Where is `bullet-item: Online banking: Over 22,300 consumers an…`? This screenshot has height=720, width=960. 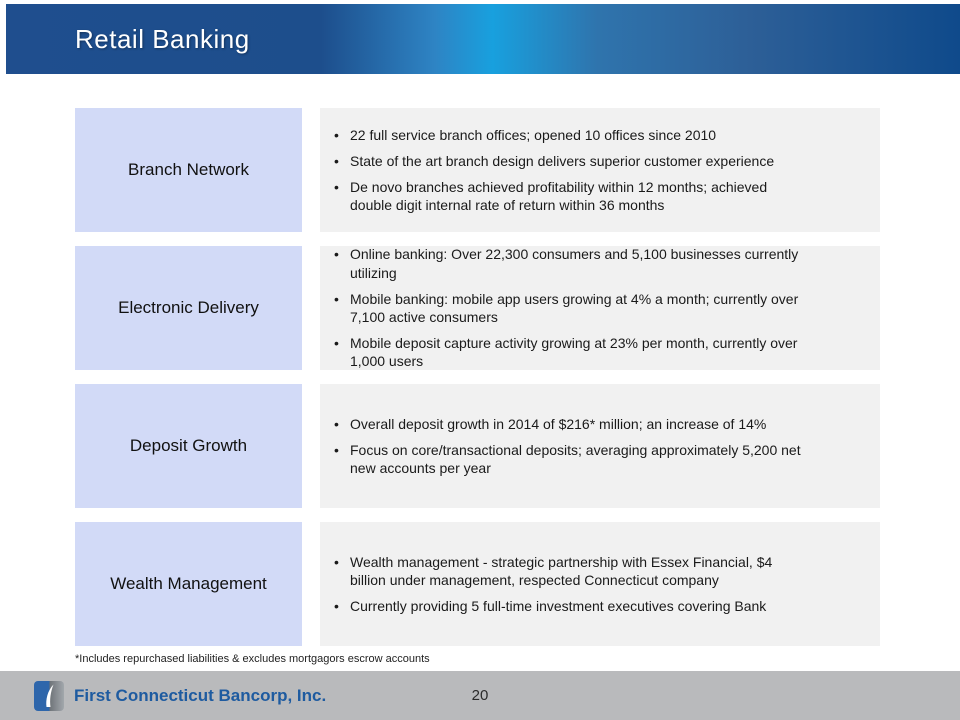
bullet-item: Online banking: Over 22,300 consumers an… is located at coordinates (598, 263).